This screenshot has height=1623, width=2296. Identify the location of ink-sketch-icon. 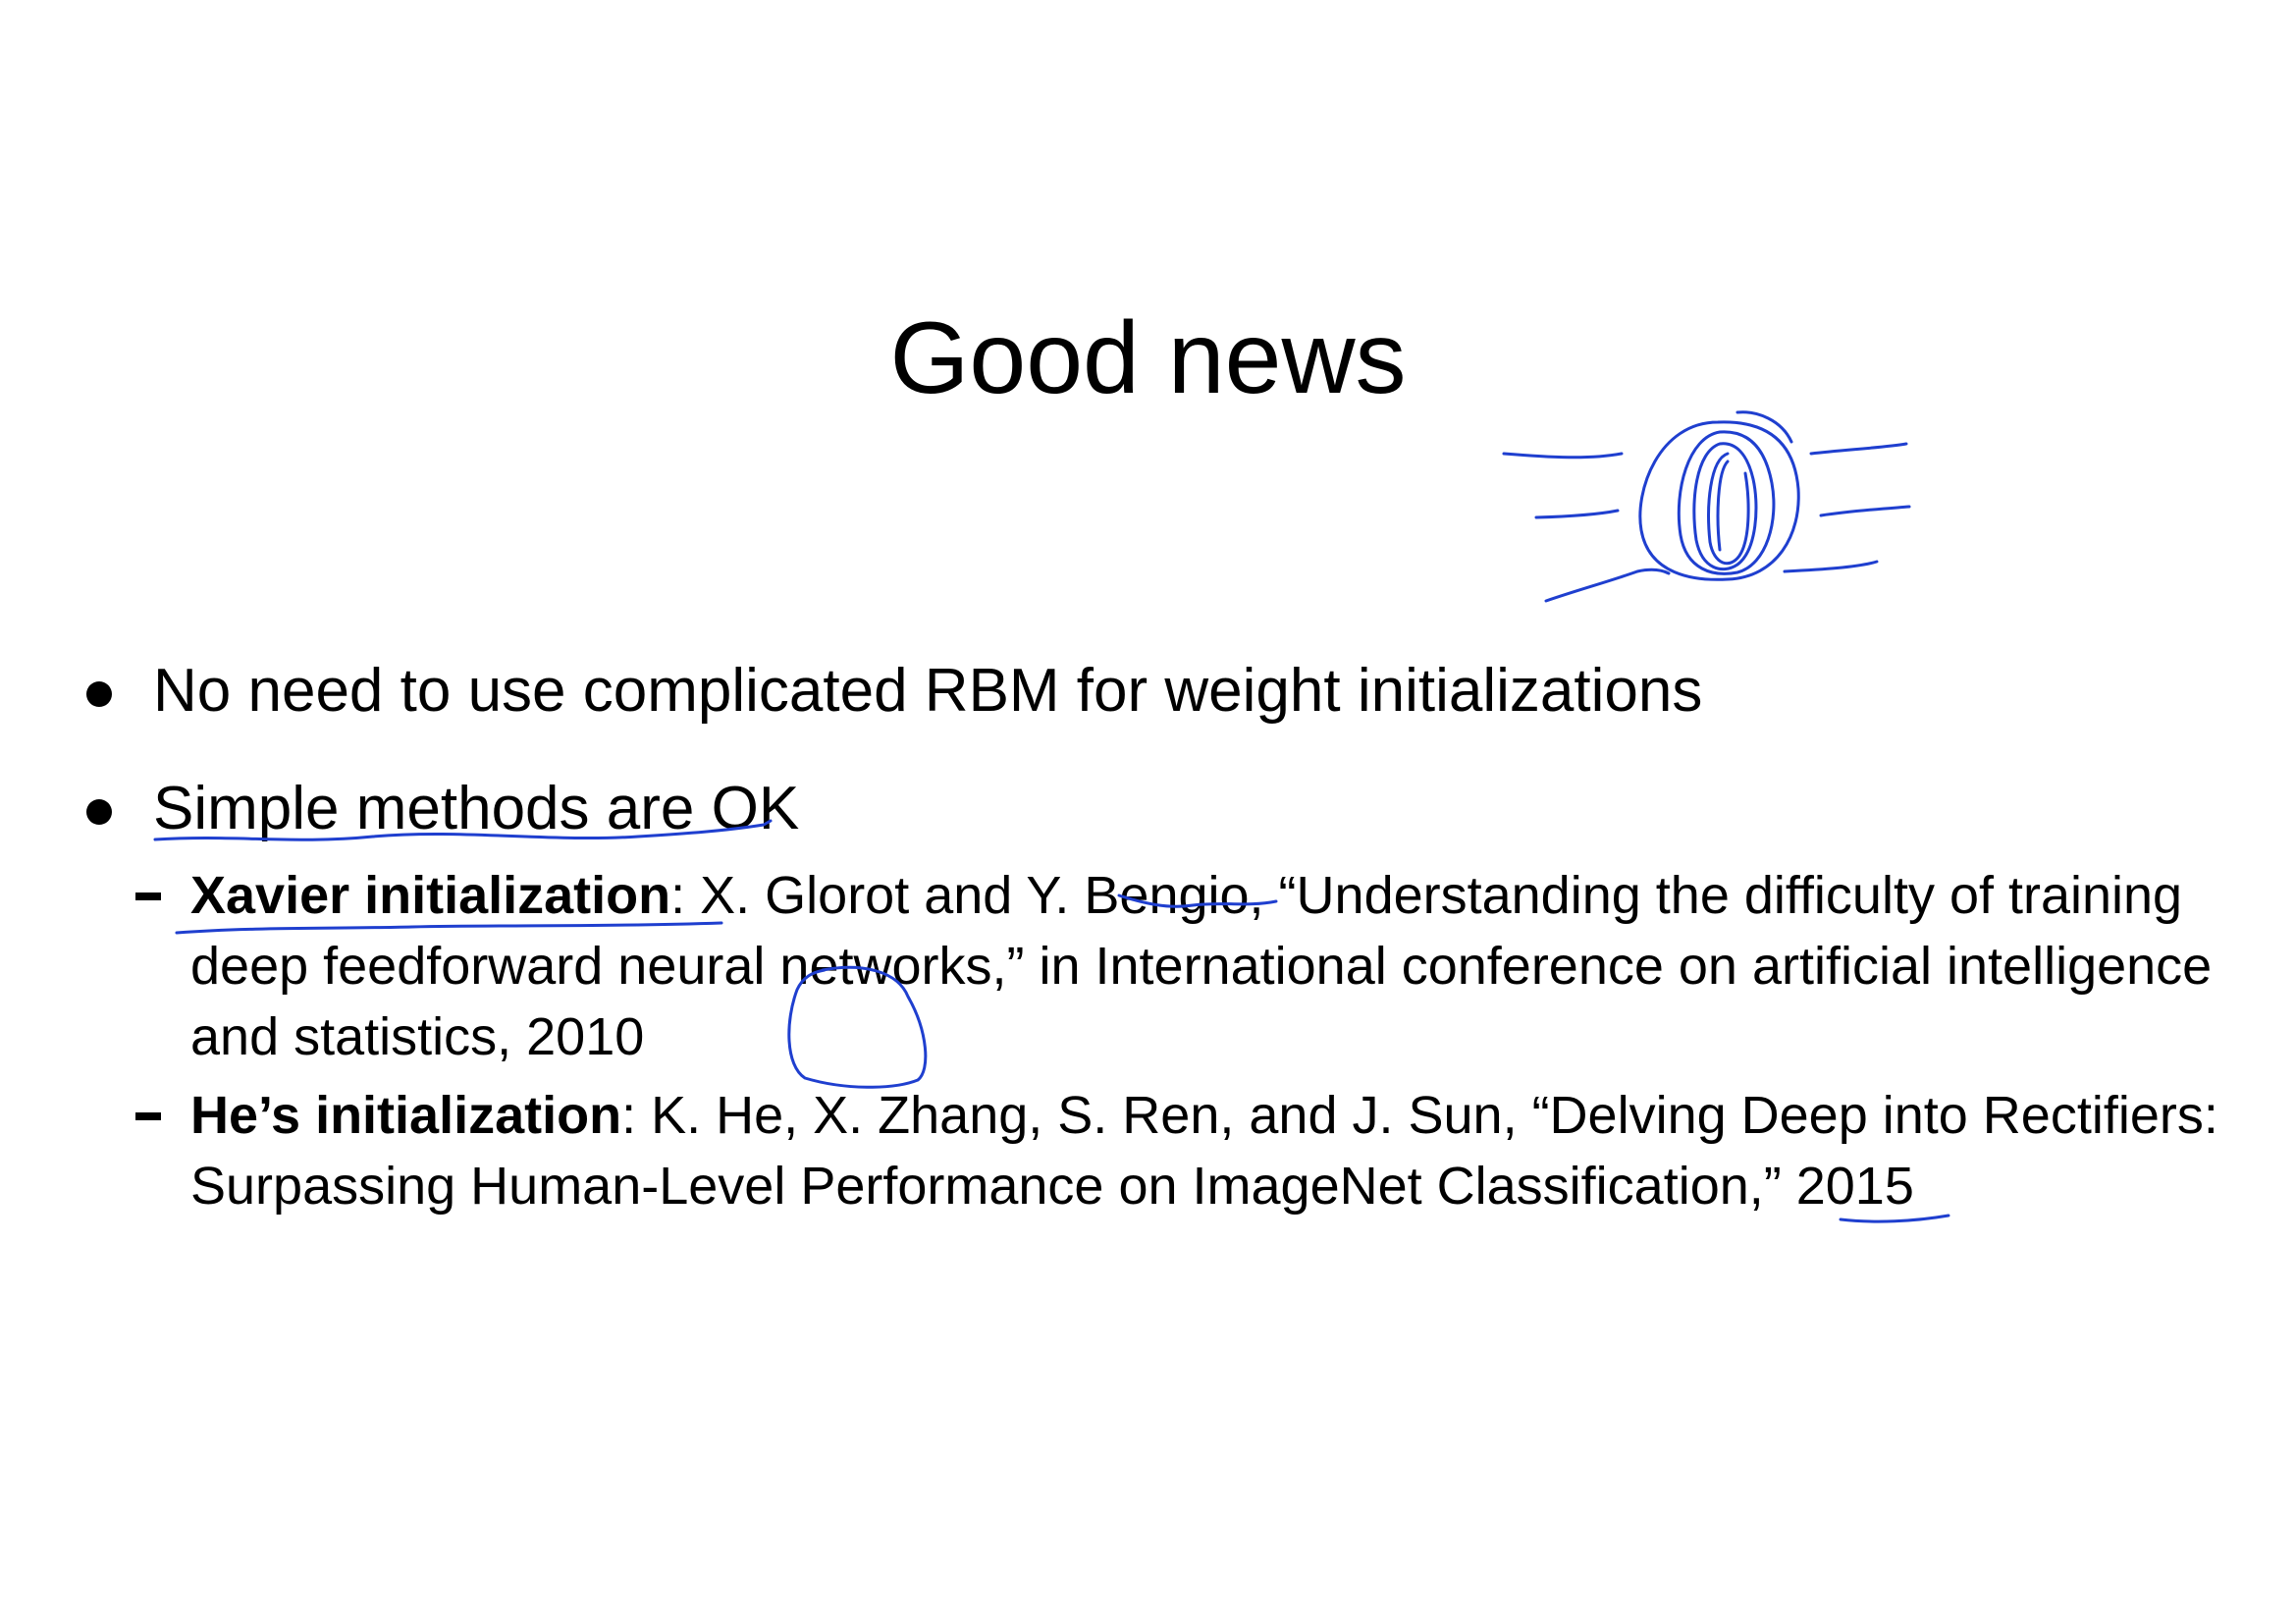
(1706, 506).